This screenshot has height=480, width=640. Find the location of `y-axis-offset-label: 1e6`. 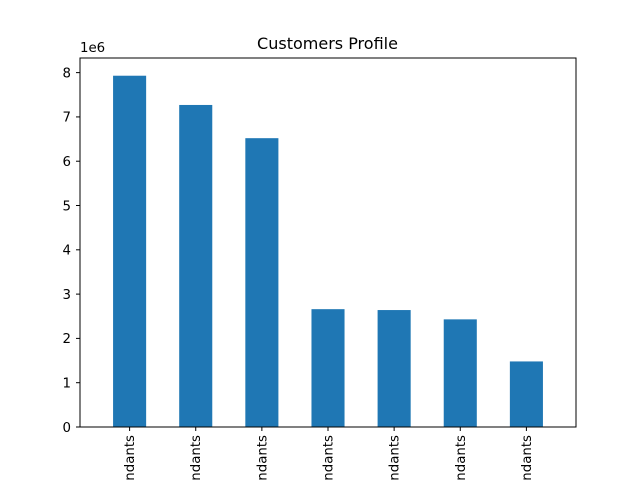

y-axis-offset-label: 1e6 is located at coordinates (92, 48).